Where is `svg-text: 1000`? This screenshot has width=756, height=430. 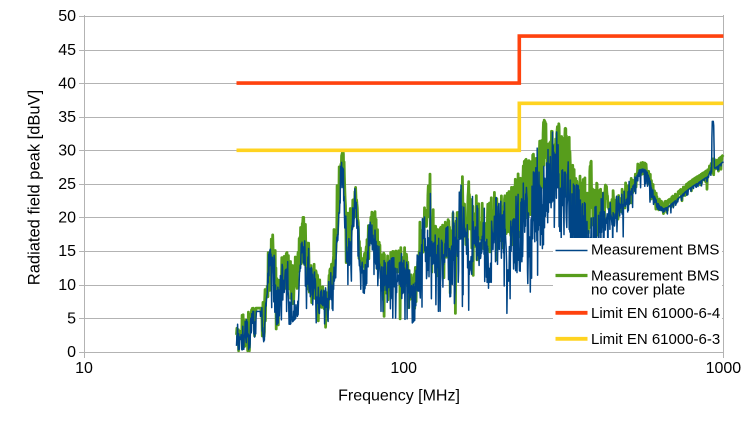 svg-text: 1000 is located at coordinates (724, 368).